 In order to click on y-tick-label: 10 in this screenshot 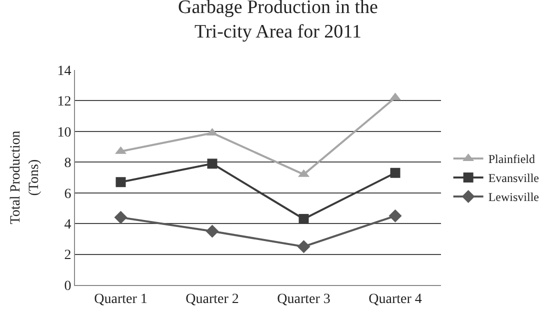, I will do `click(64, 132)`.